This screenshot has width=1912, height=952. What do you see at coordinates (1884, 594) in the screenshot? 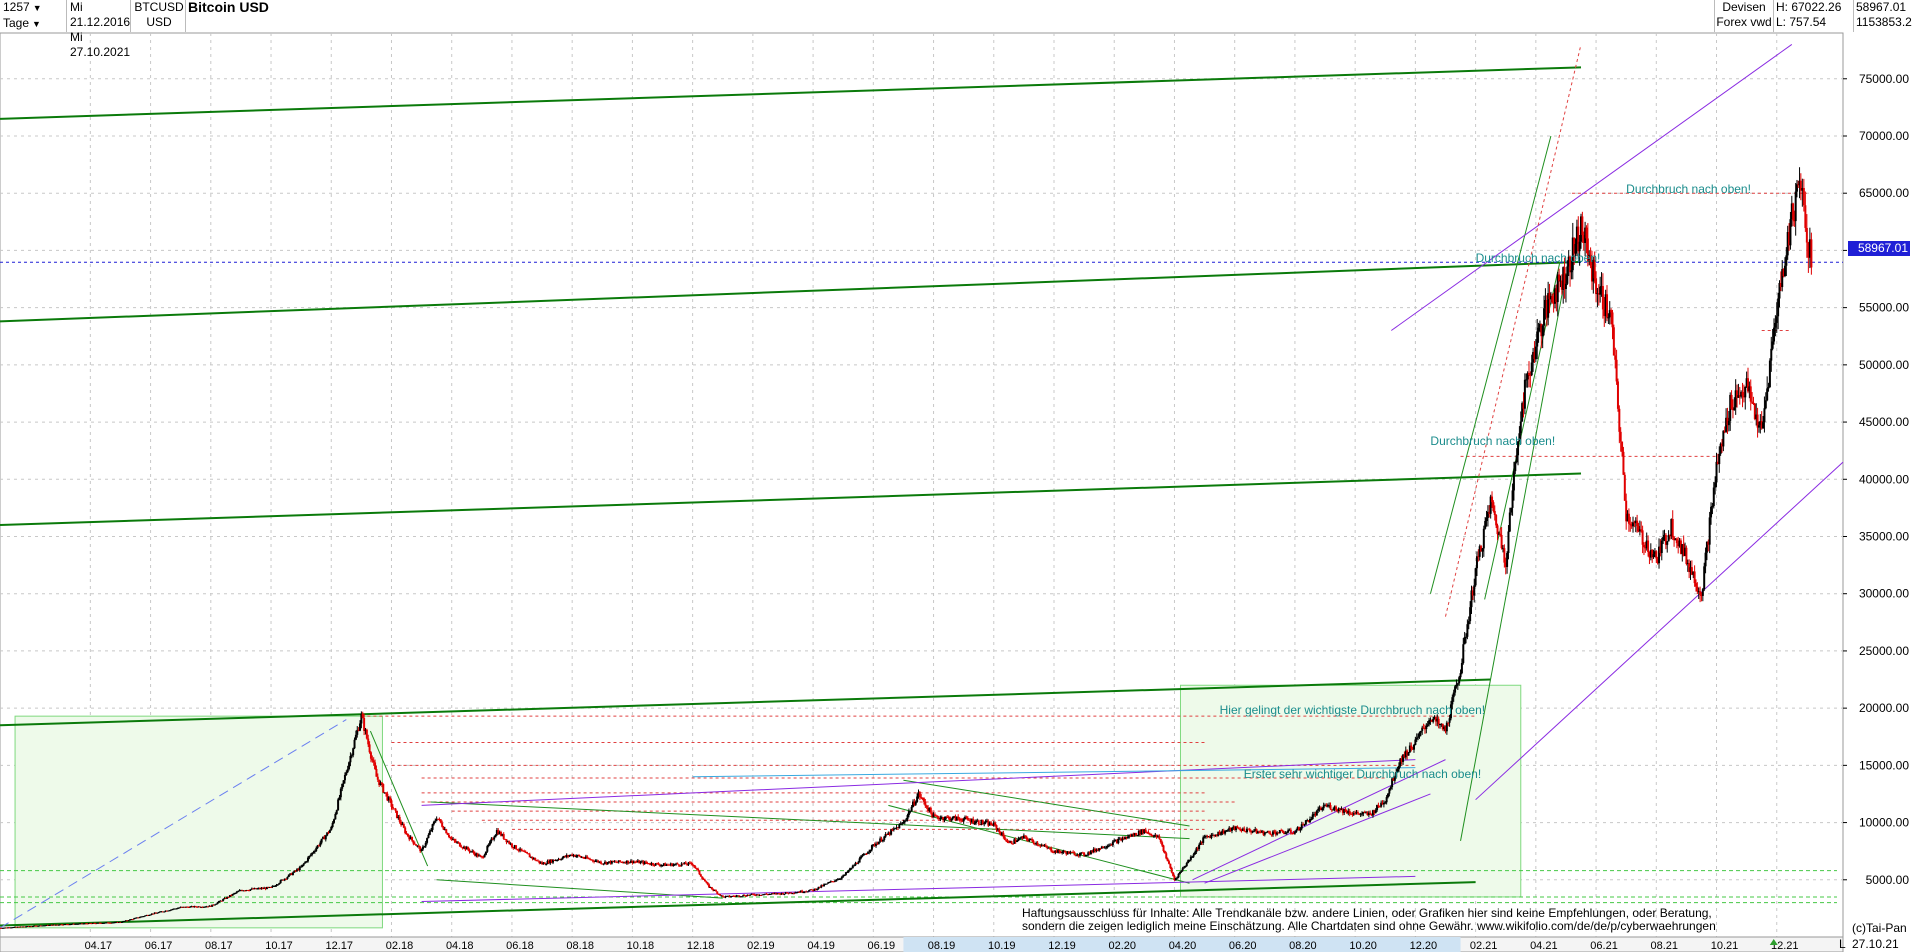
I see `y-tick-label: 30000.00` at bounding box center [1884, 594].